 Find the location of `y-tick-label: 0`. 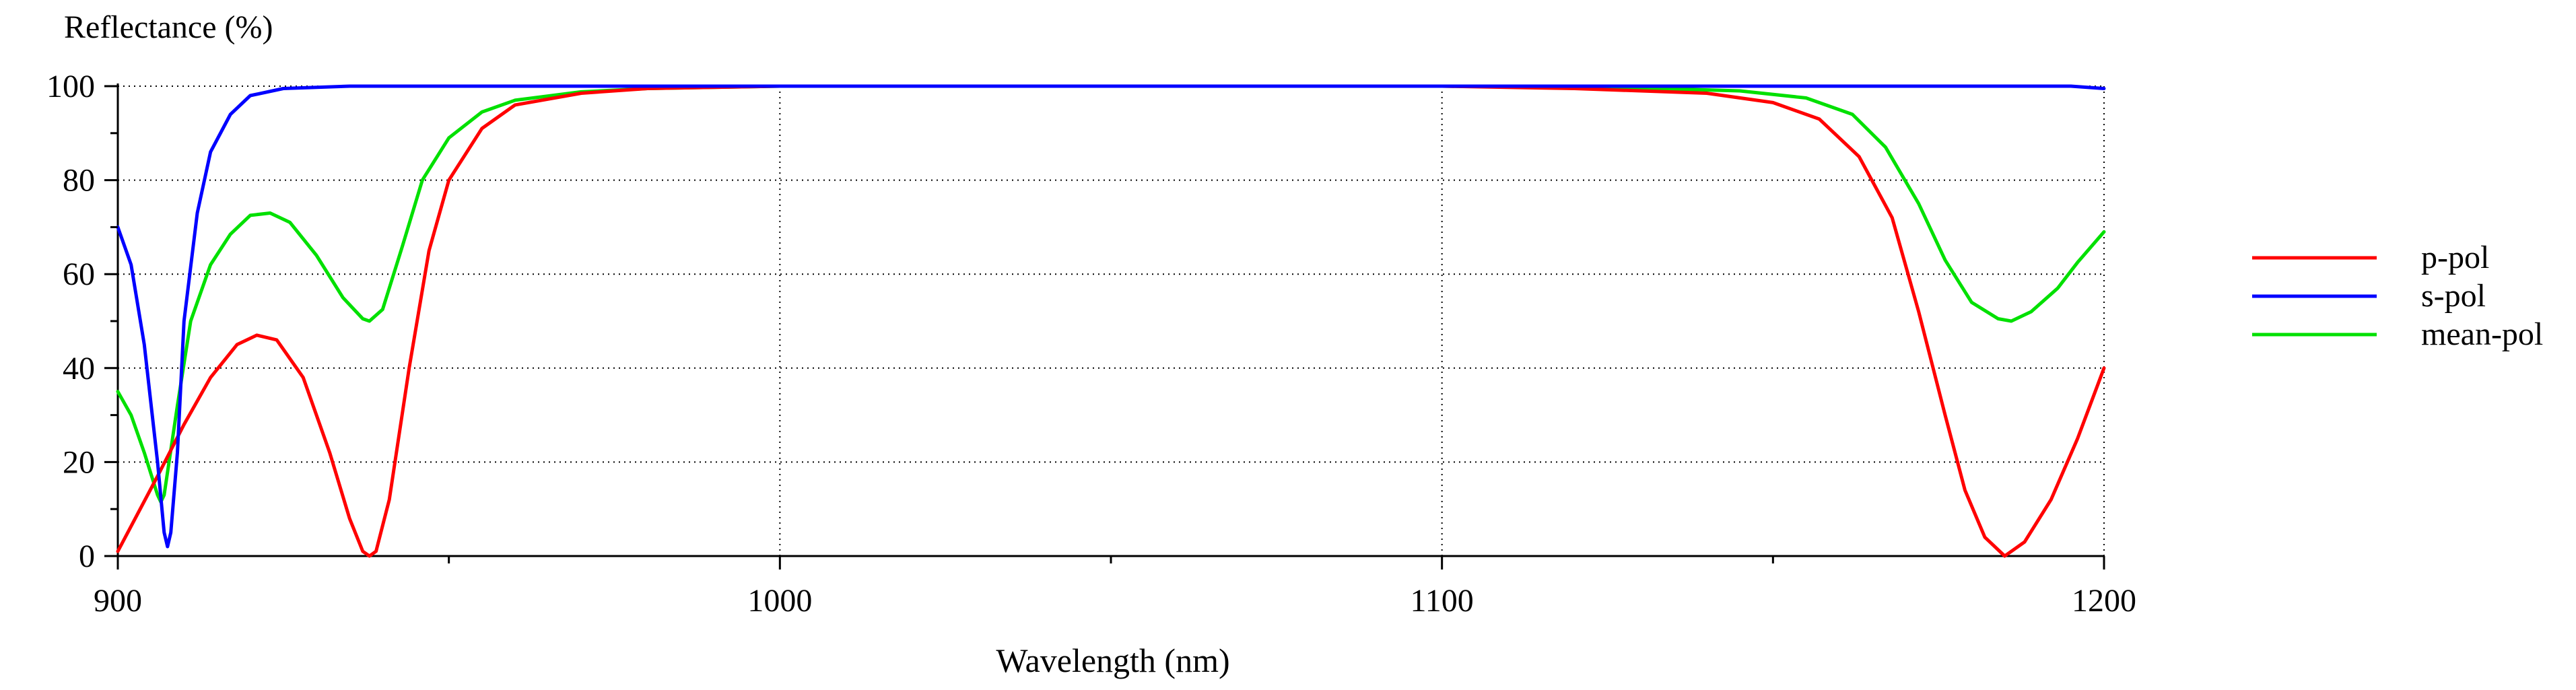

y-tick-label: 0 is located at coordinates (87, 556).